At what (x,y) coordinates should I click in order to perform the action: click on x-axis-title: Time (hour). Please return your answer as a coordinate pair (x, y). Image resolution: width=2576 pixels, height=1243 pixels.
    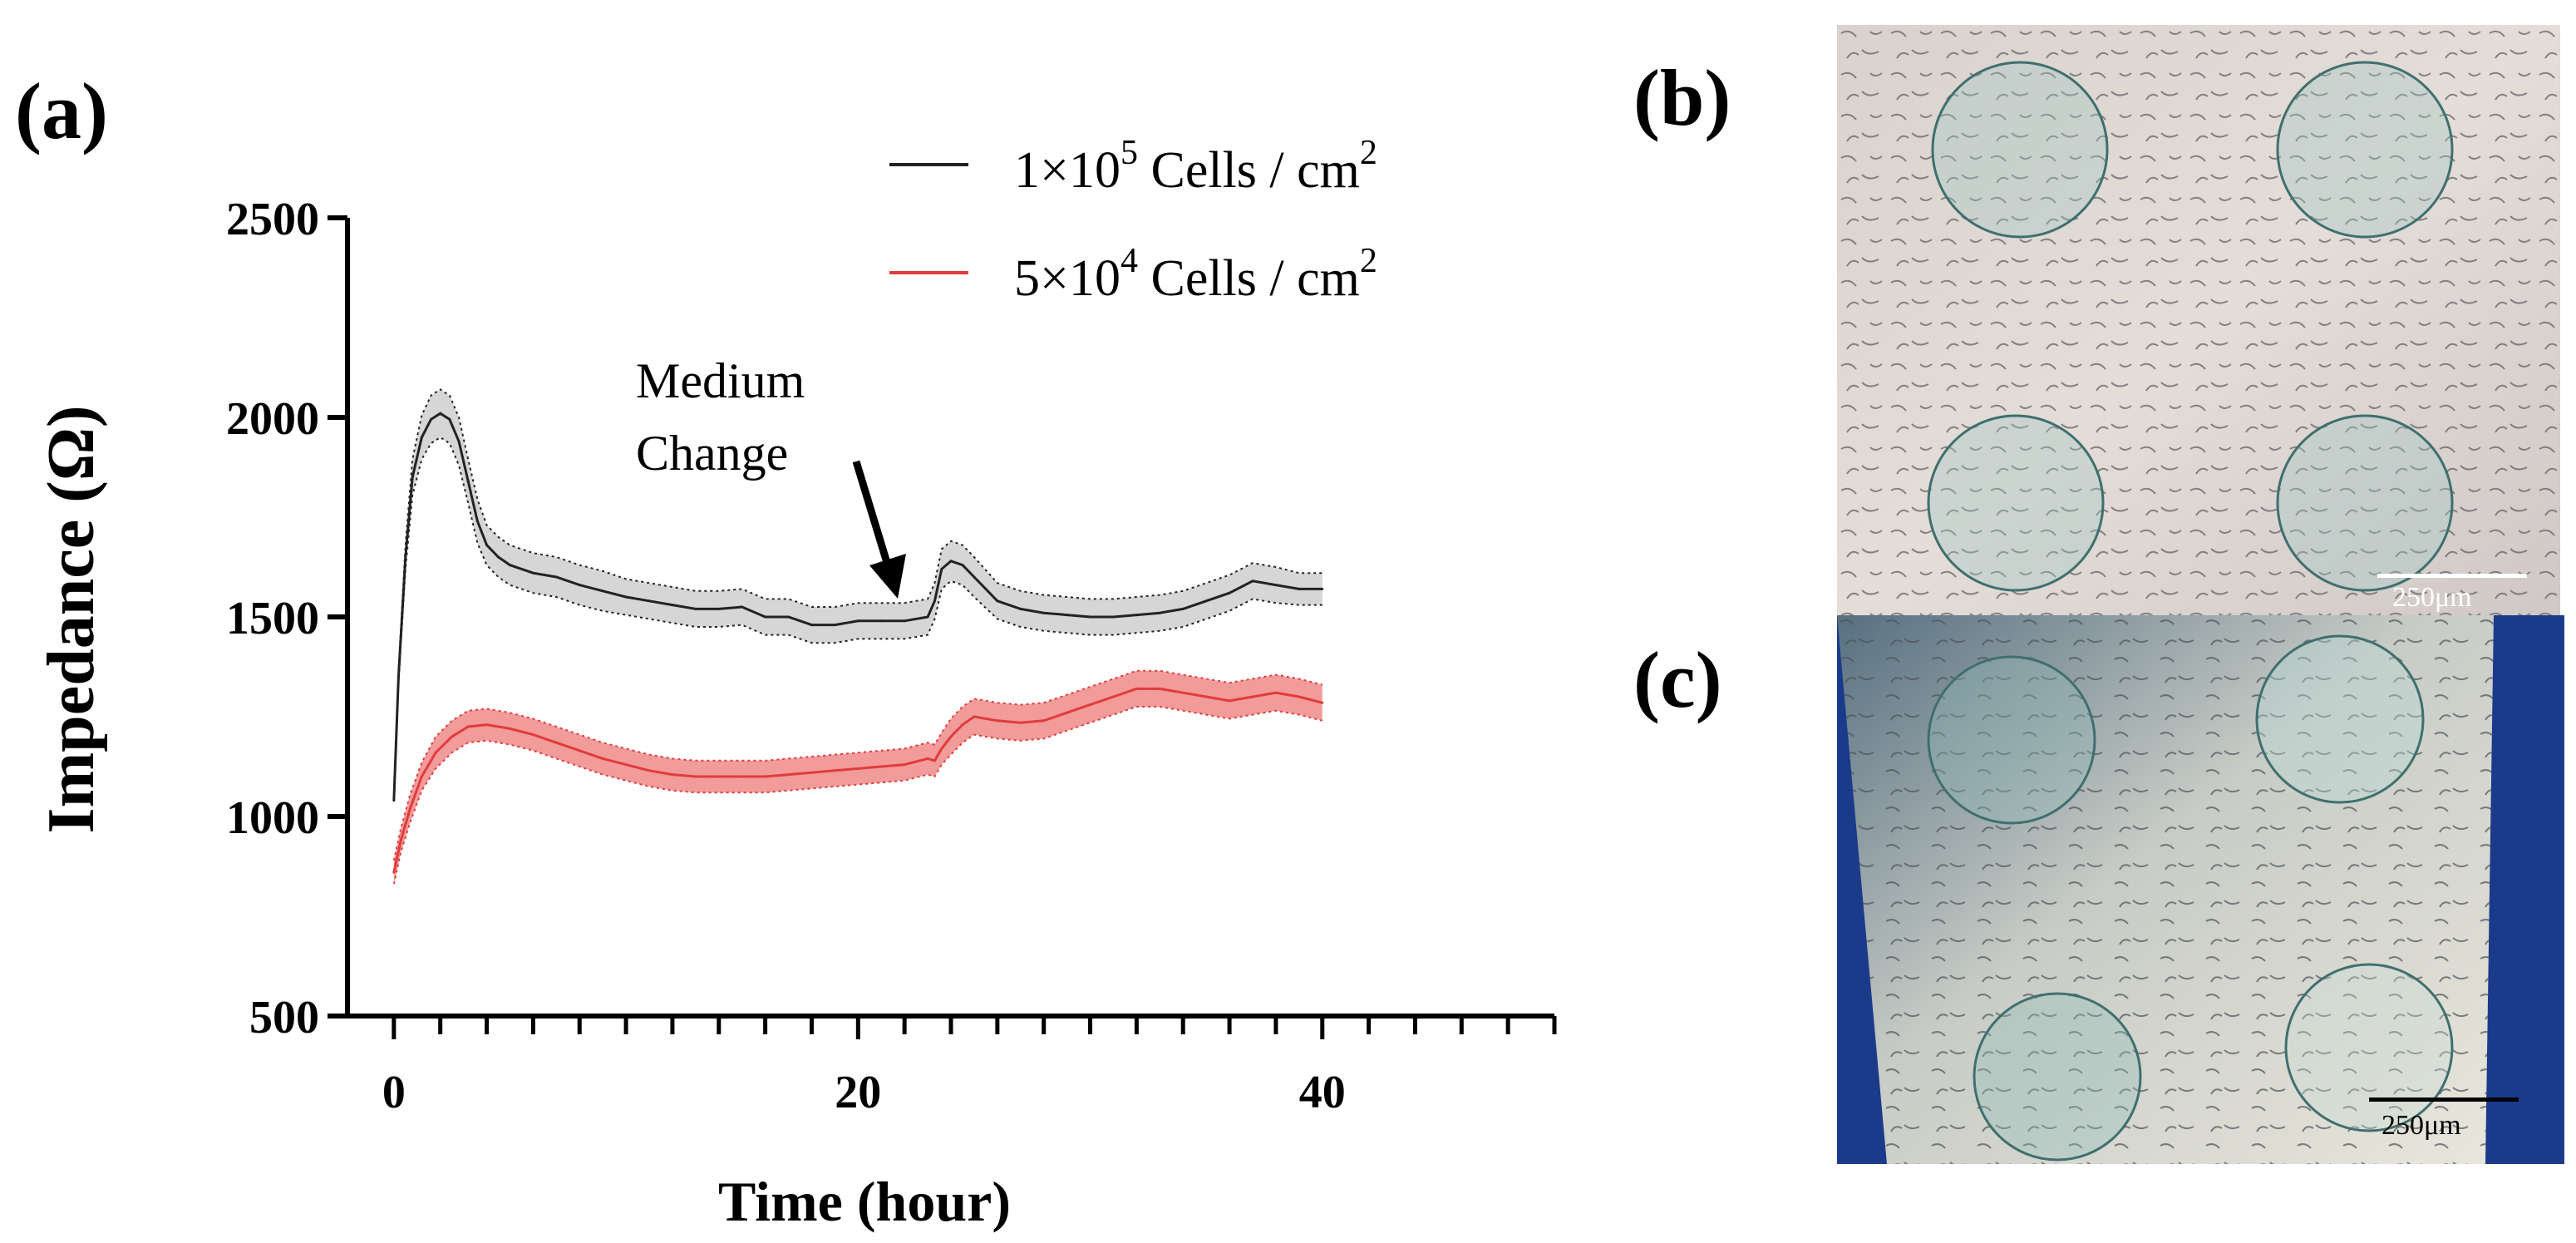
    Looking at the image, I should click on (864, 1201).